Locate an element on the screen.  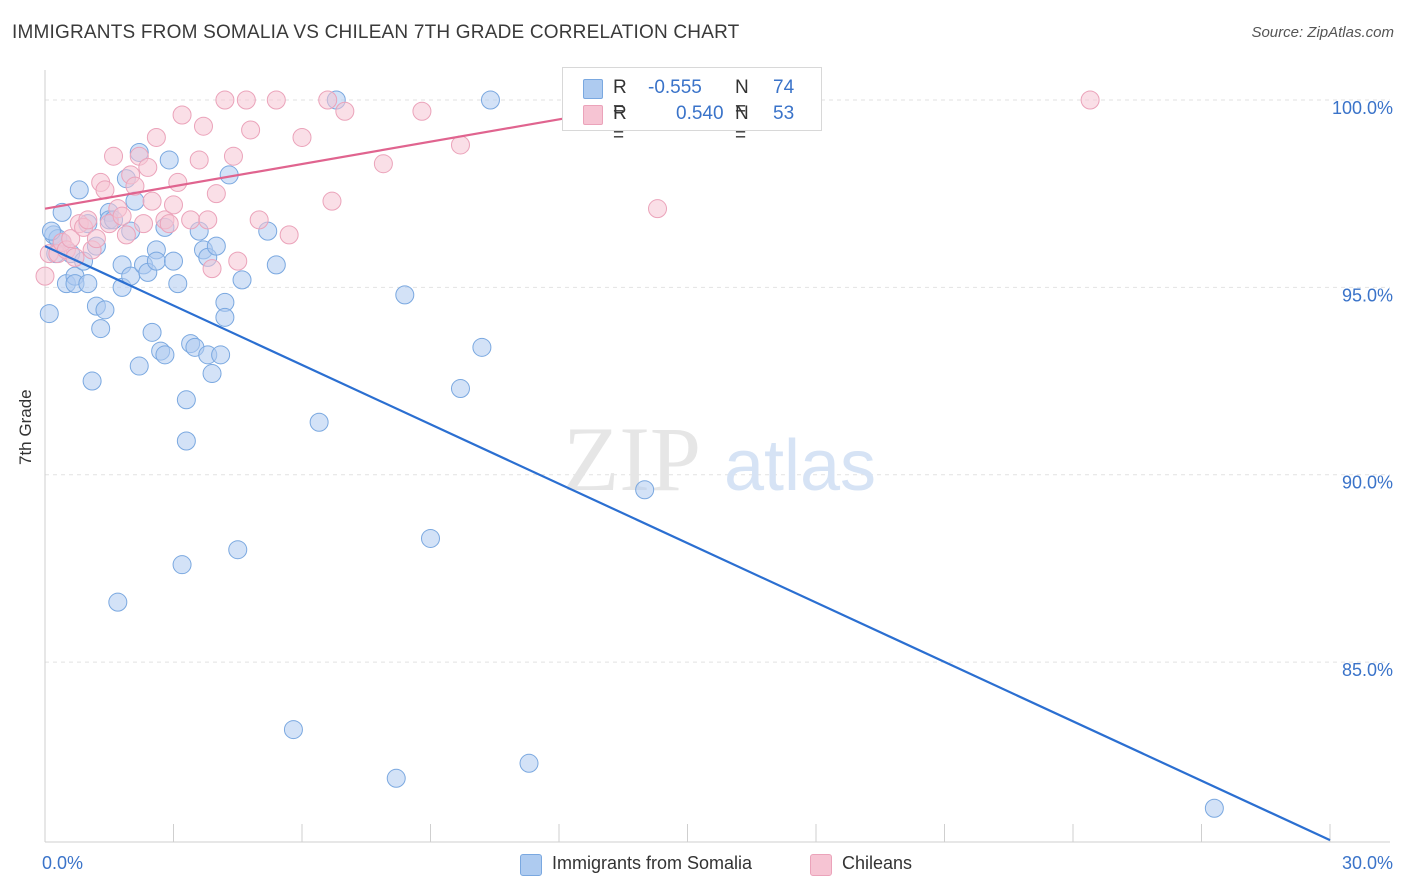
source-label: Source: ZipAtlas.com is located at coordinates (1322, 32).